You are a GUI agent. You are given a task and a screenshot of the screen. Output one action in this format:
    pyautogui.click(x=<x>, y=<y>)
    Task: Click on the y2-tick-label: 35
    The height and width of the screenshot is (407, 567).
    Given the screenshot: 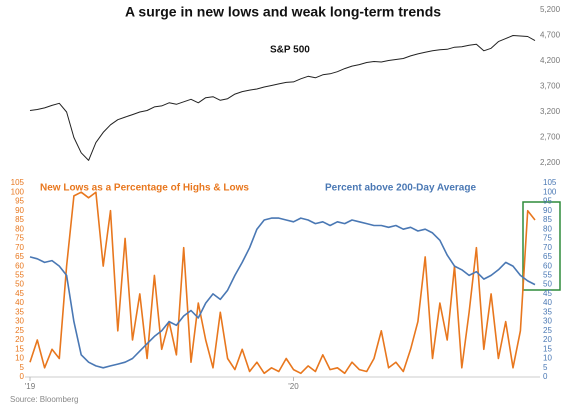 What is the action you would take?
    pyautogui.click(x=547, y=311)
    